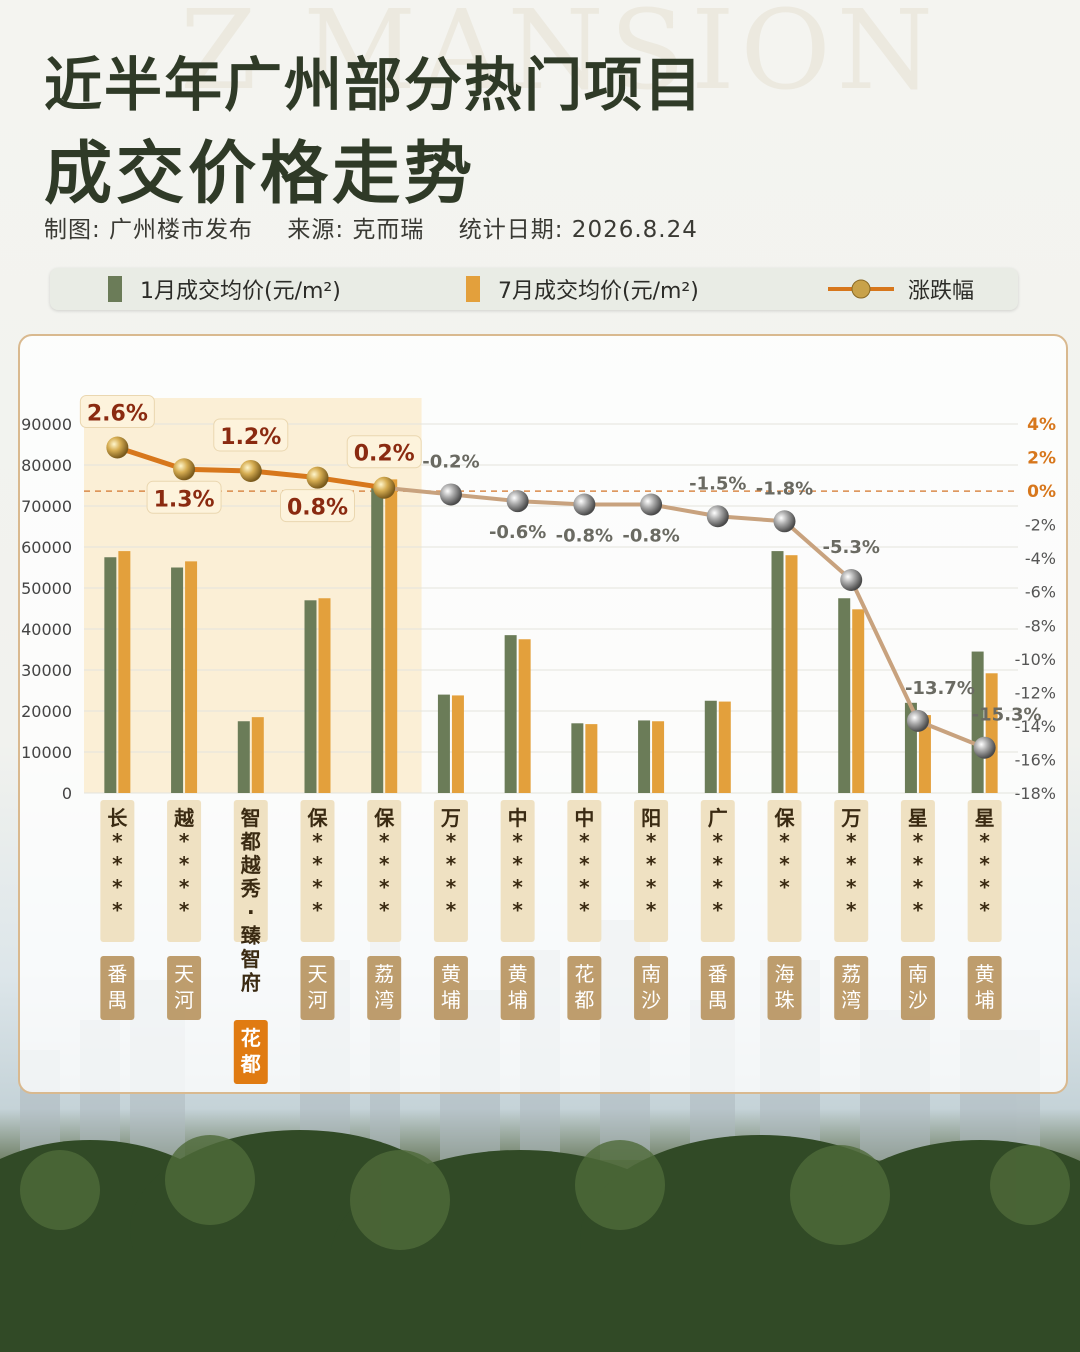 This screenshot has width=1080, height=1352. What do you see at coordinates (46, 547) in the screenshot?
I see `y-tick-label: 60000` at bounding box center [46, 547].